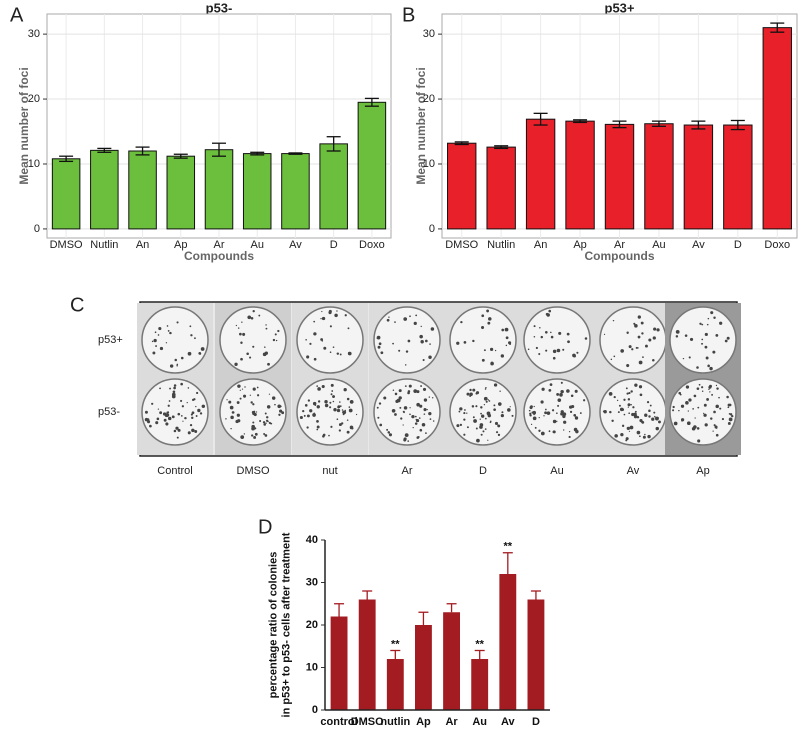 This screenshot has width=800, height=733. What do you see at coordinates (295, 245) in the screenshot?
I see `x-tick-label: Av` at bounding box center [295, 245].